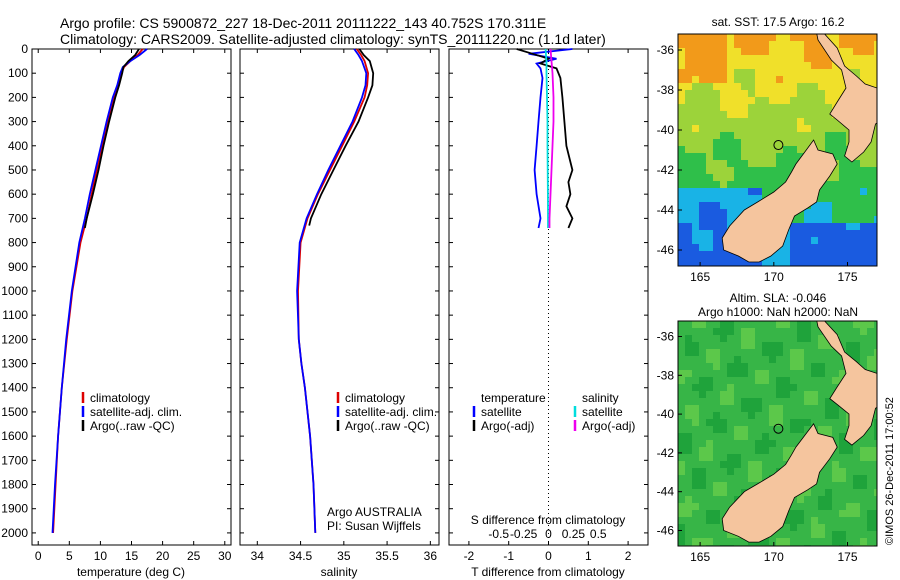  Describe the element at coordinates (112, 138) in the screenshot. I see `series-line-argo-raw-qc-` at that location.